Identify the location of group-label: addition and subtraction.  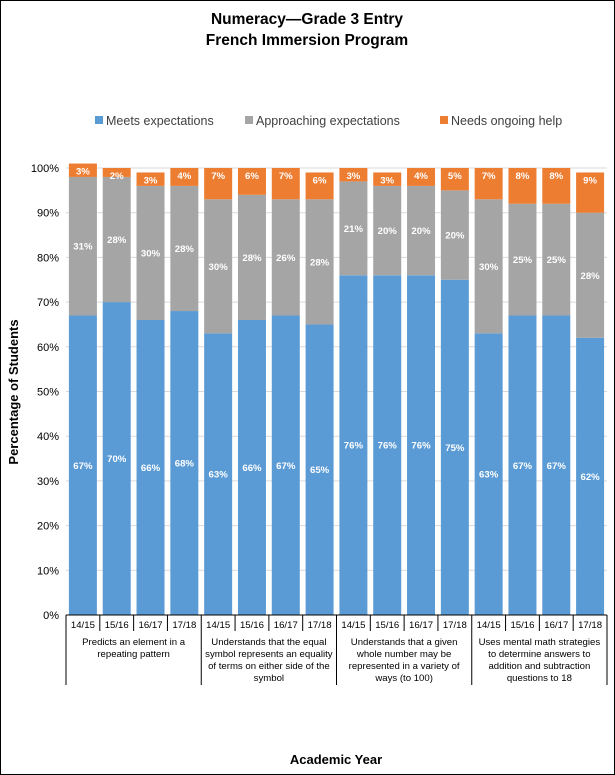
(539, 666).